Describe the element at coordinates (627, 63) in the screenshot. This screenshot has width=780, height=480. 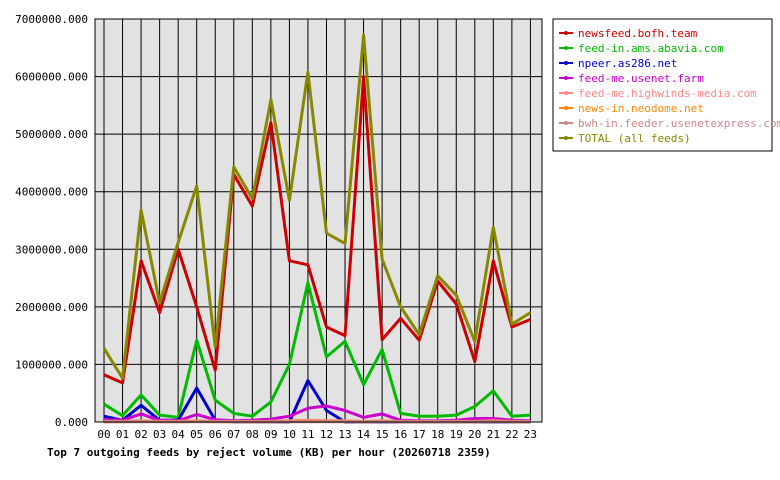
I see `legend-label: npeer.as286.net` at that location.